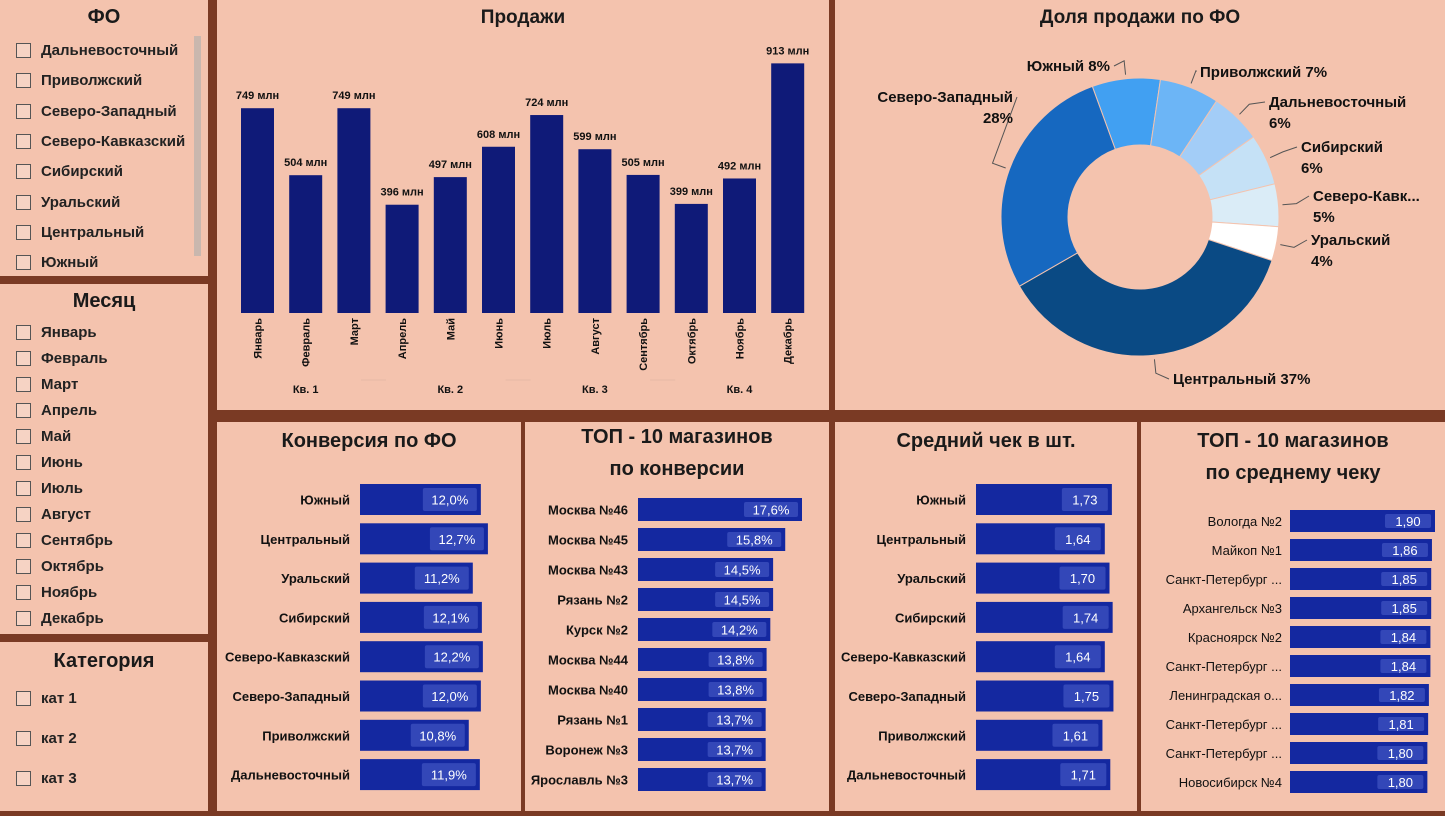 This screenshot has width=1445, height=816. Describe the element at coordinates (56, 332) in the screenshot. I see `slicer-month-item: Январь` at that location.